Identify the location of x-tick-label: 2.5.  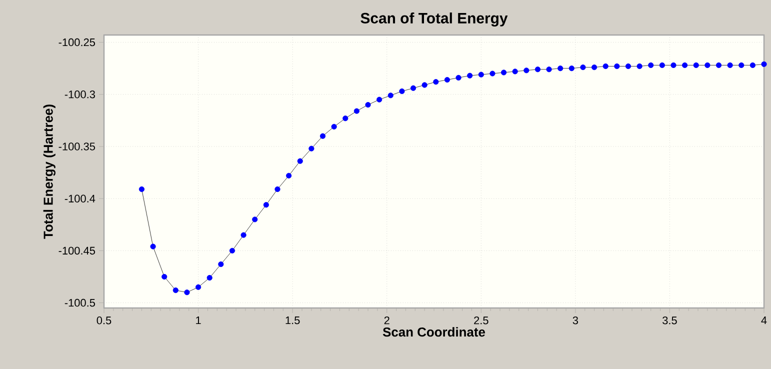
(481, 320).